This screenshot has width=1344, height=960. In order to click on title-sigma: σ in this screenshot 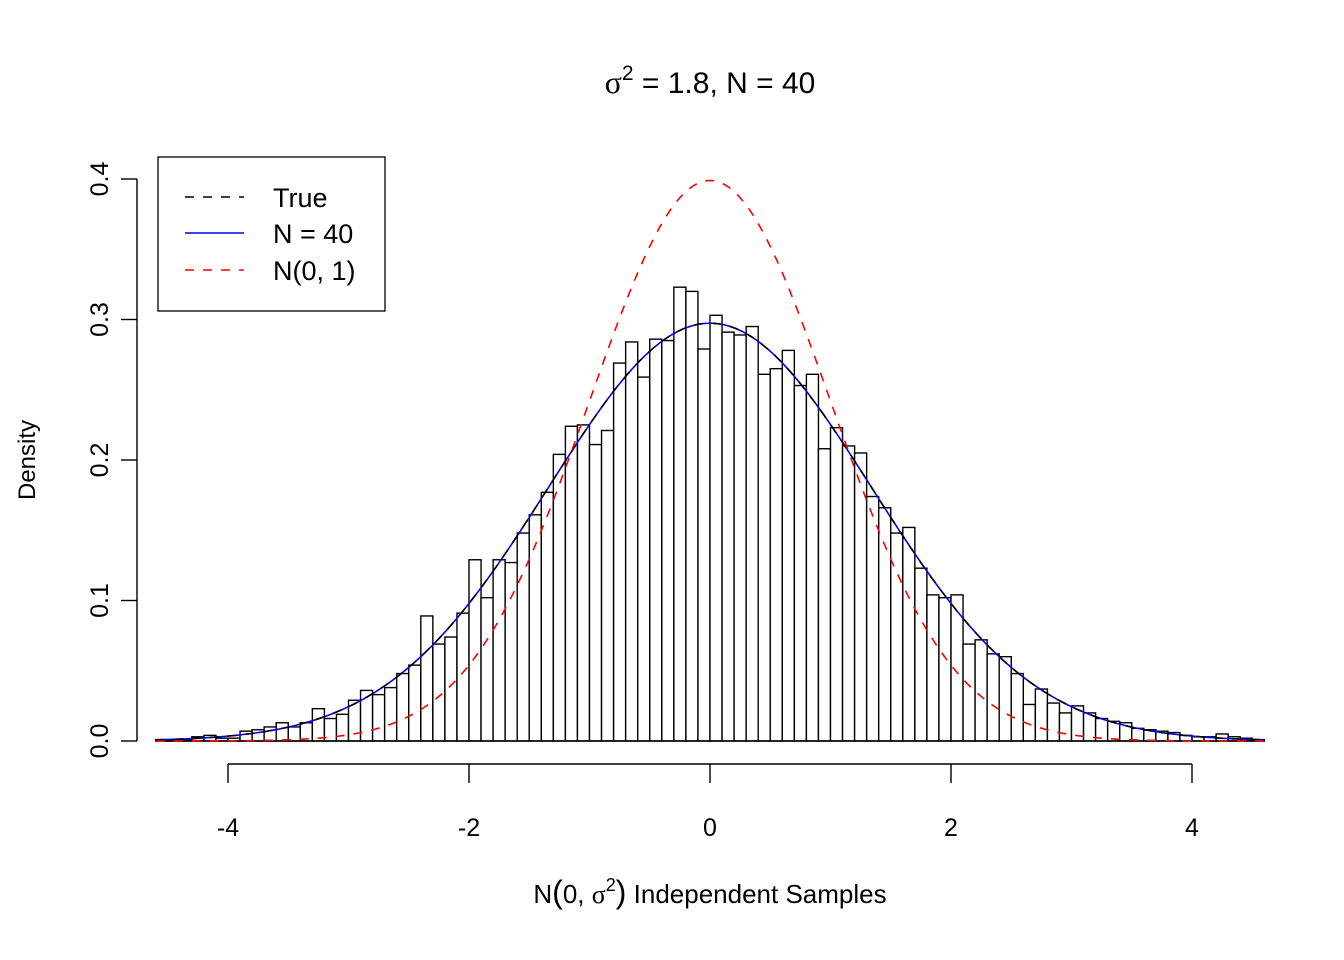, I will do `click(613, 82)`.